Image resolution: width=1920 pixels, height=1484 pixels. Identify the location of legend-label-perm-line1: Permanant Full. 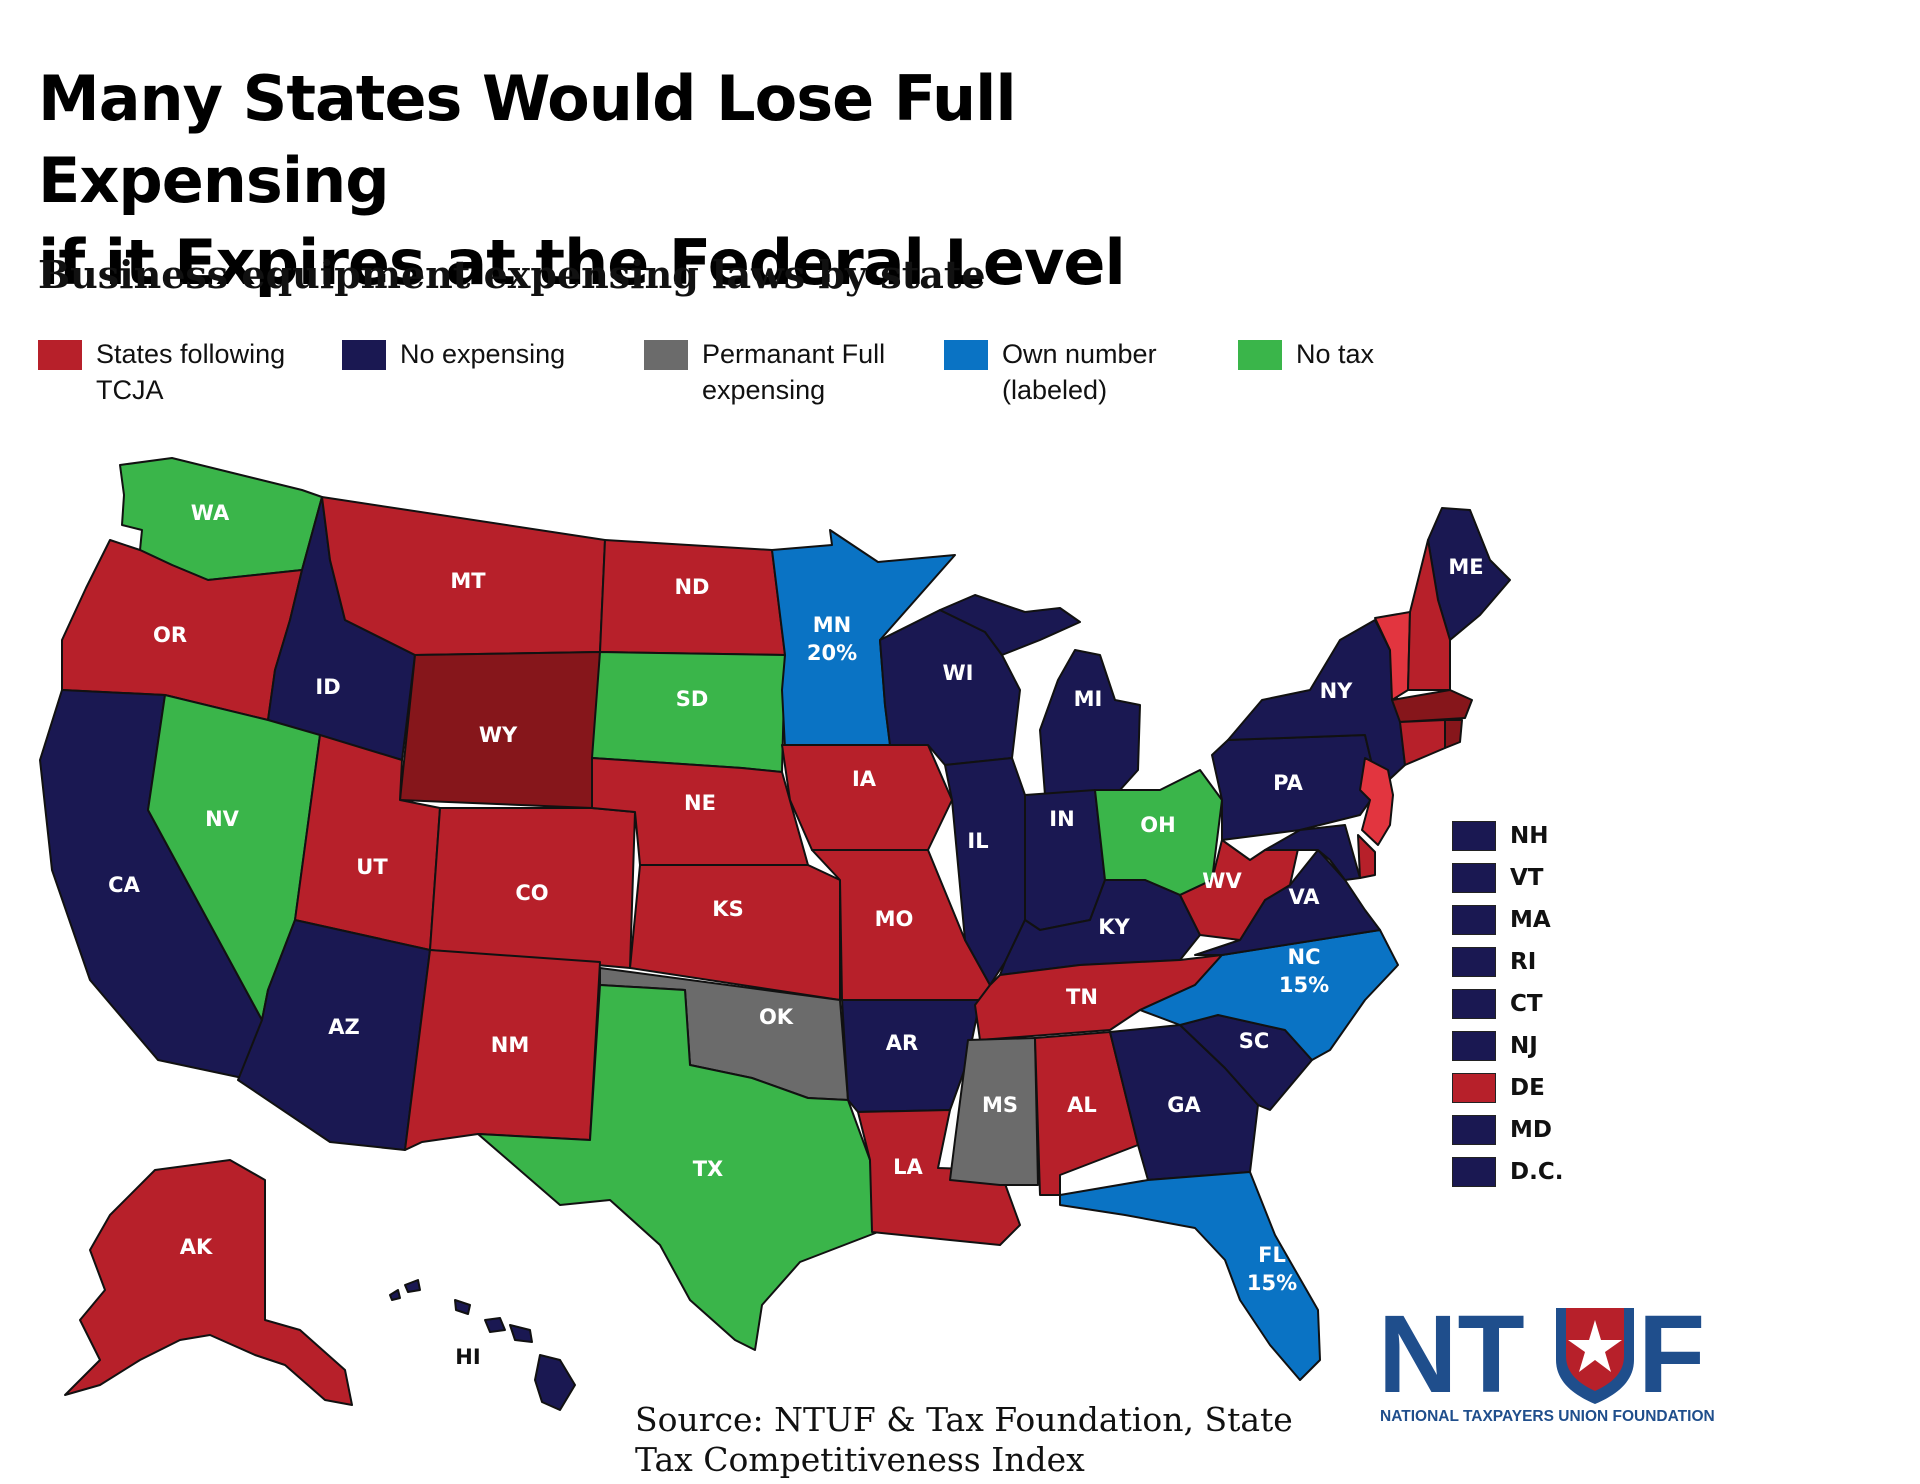
(794, 354).